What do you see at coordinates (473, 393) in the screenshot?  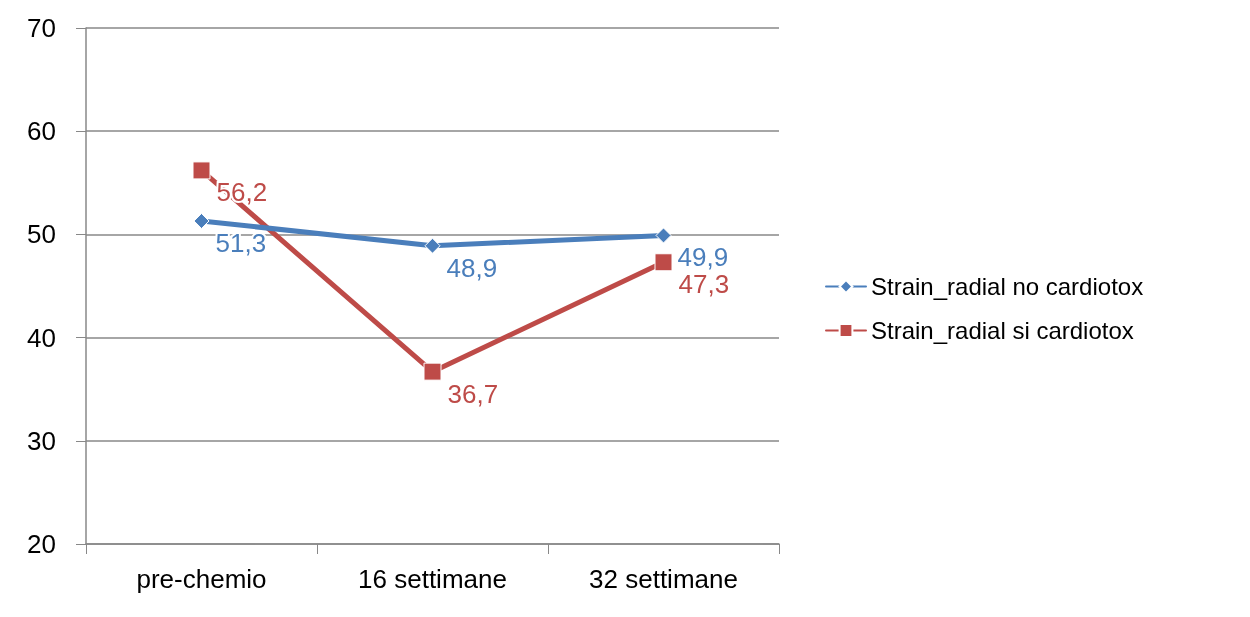 I see `data-label: 36,7` at bounding box center [473, 393].